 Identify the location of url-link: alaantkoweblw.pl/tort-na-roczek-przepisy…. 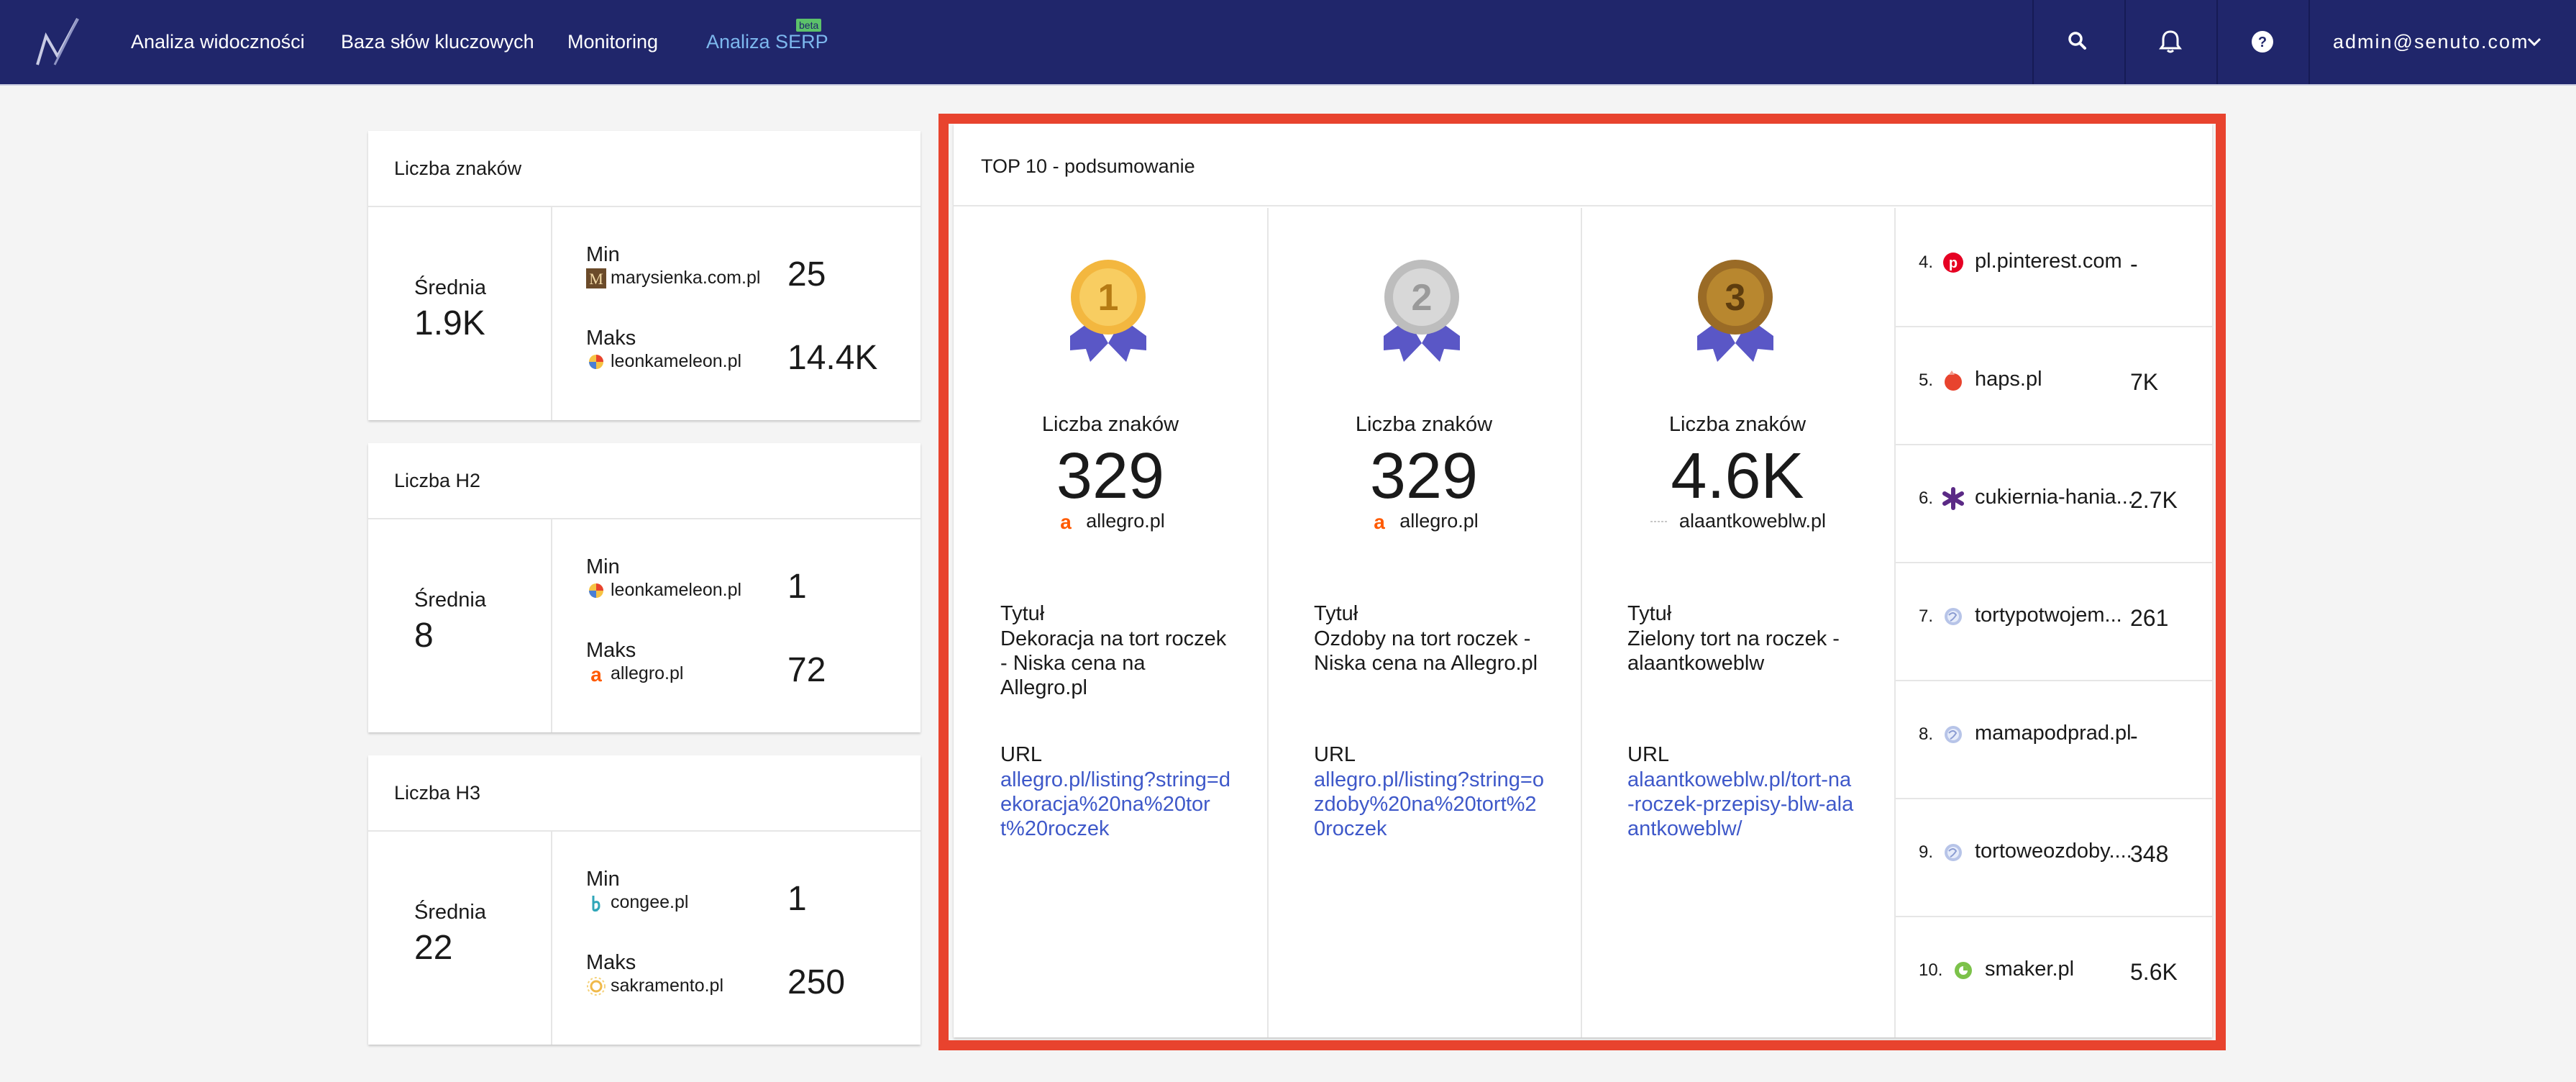
(1741, 804).